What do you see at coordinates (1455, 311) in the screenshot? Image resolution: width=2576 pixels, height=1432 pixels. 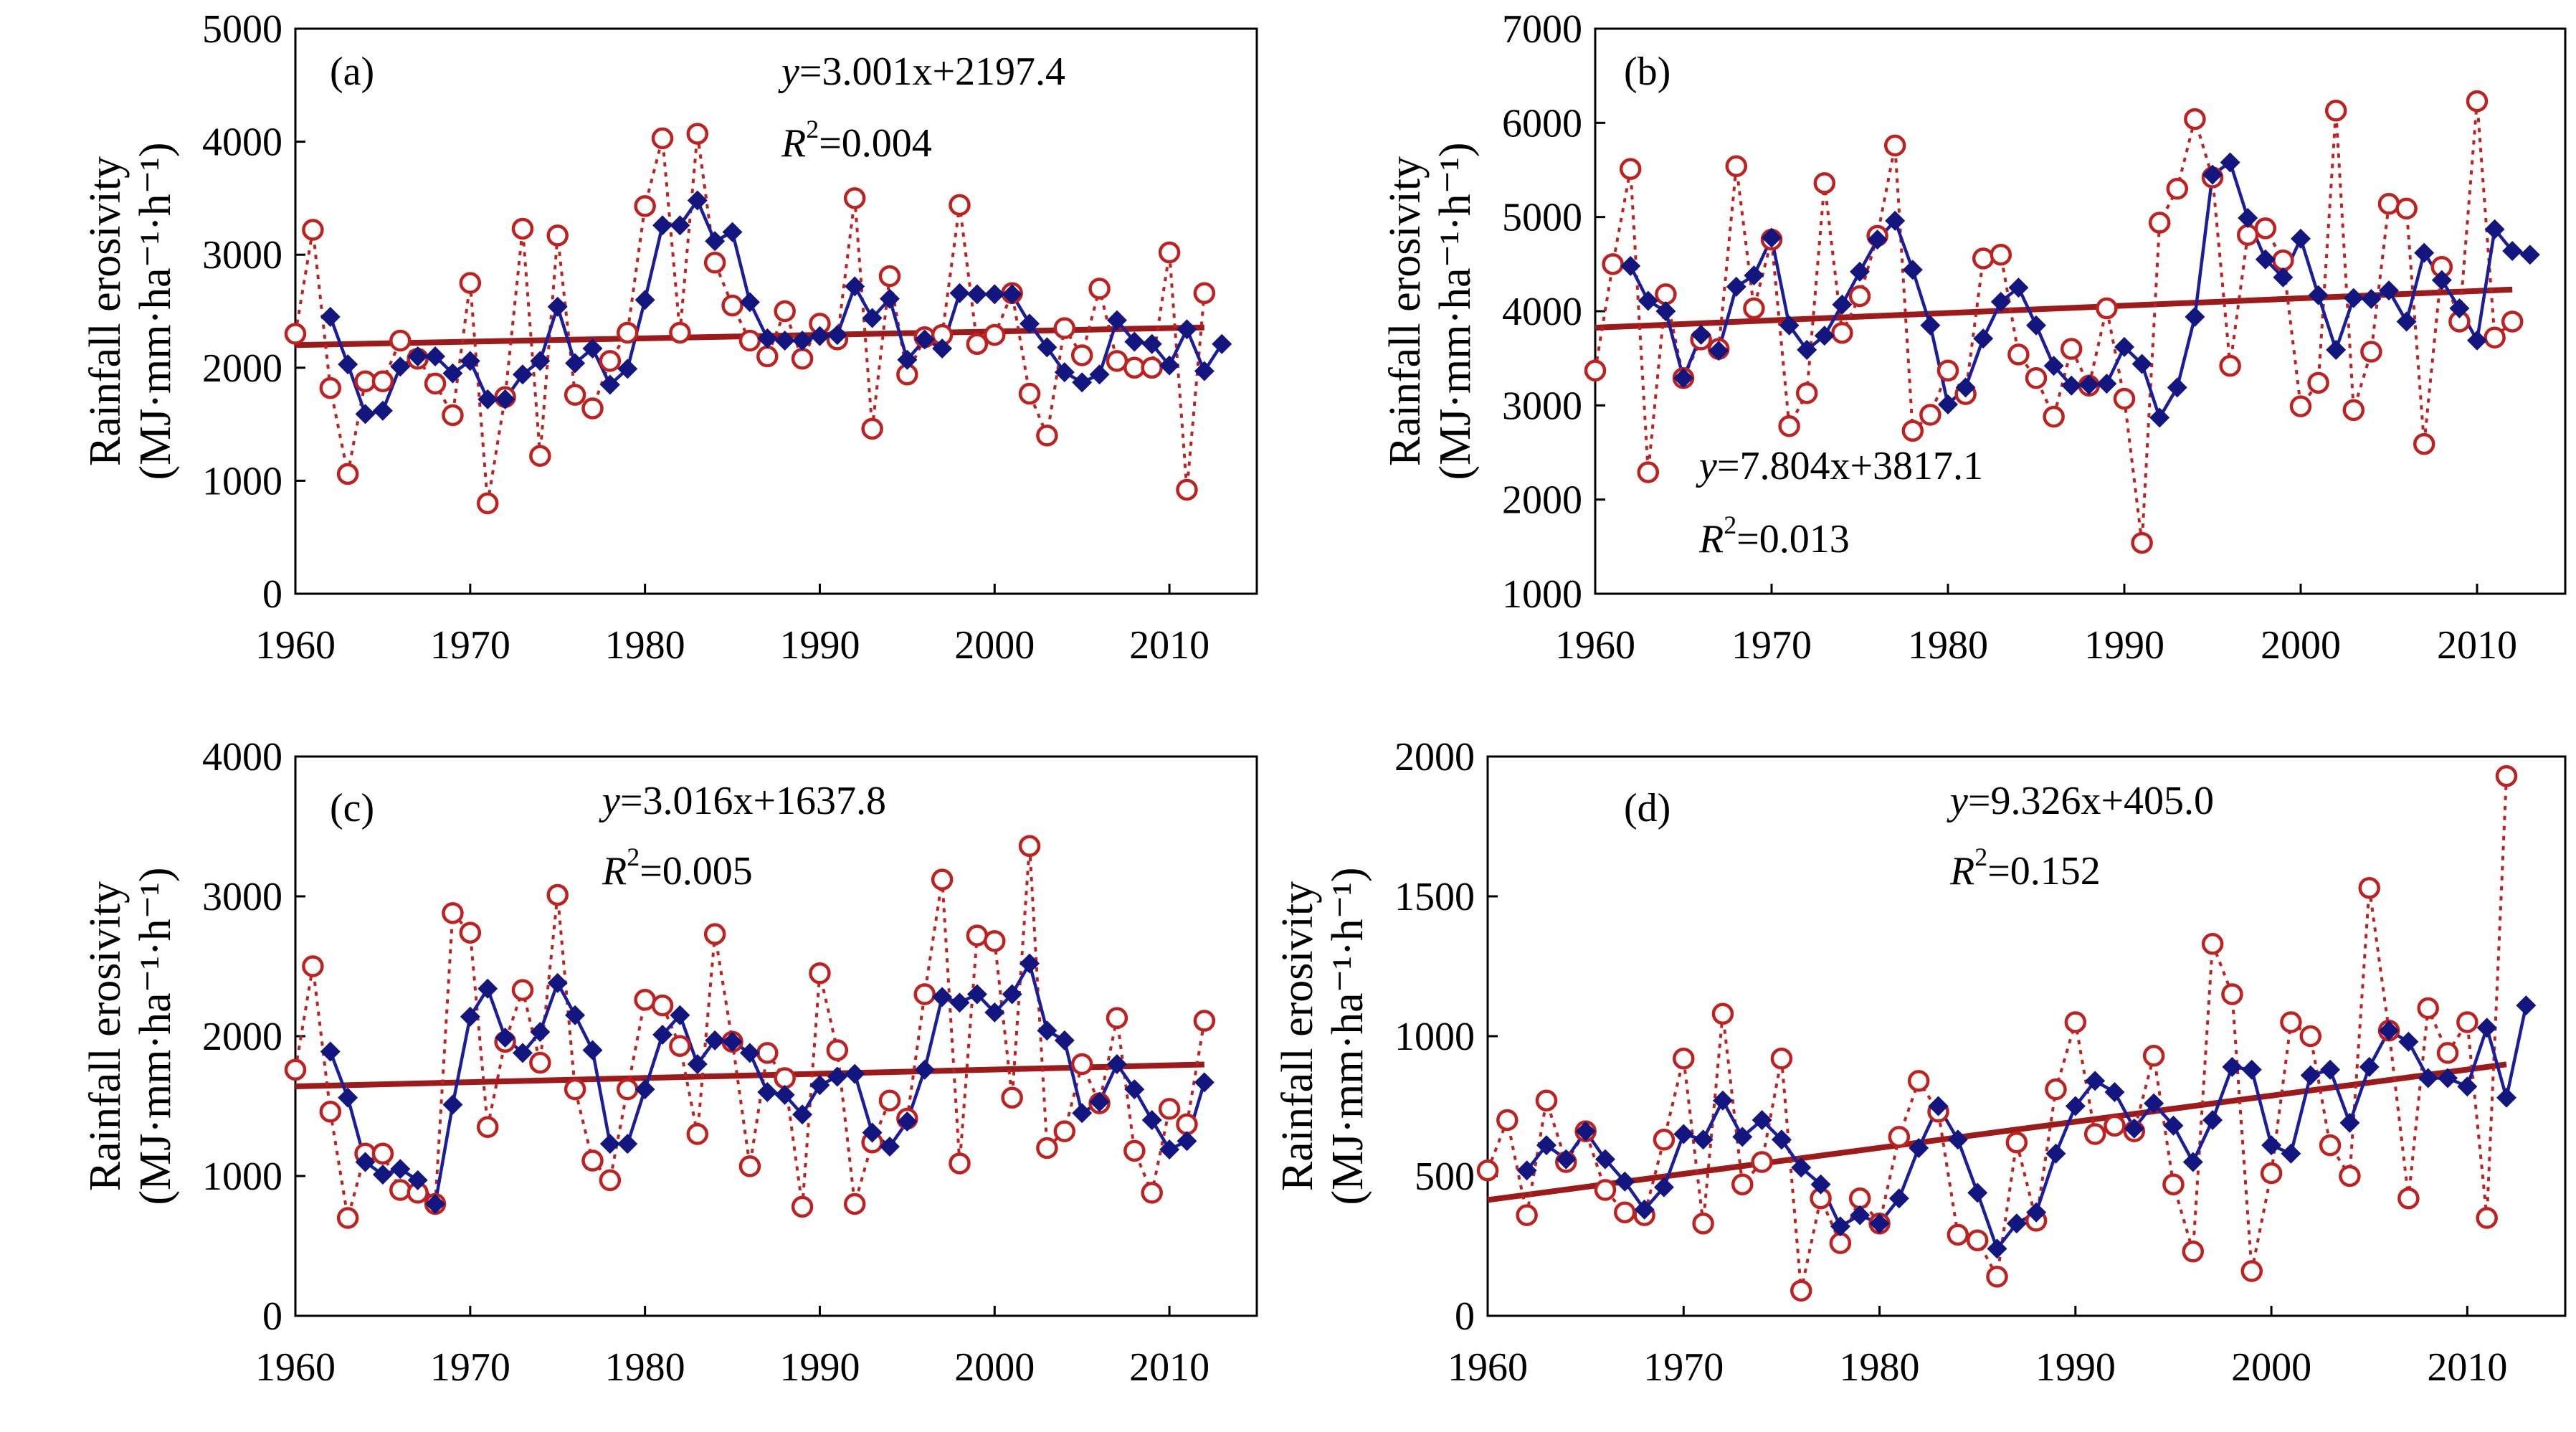 I see `y-axis-units: (MJ·mm·ha⁻¹·h⁻¹)` at bounding box center [1455, 311].